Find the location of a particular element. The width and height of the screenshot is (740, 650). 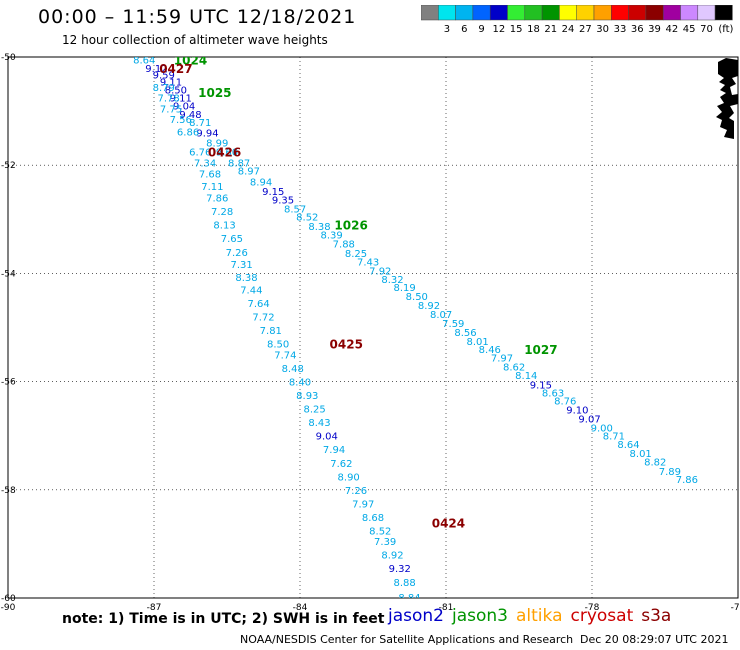

lon-tick-label: -75 is located at coordinates (735, 607).